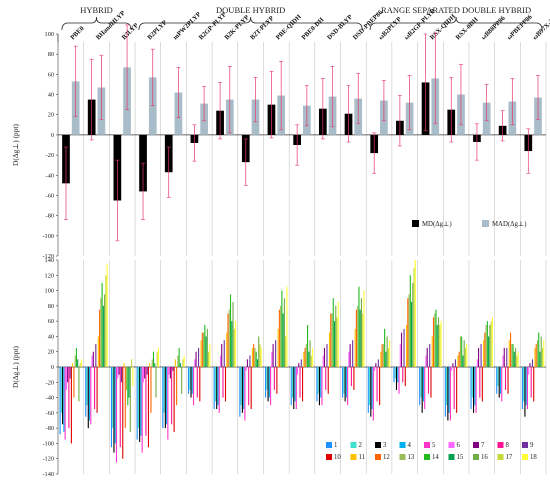  Describe the element at coordinates (289, 27) in the screenshot. I see `functional-label: PBE-QIDH` at that location.